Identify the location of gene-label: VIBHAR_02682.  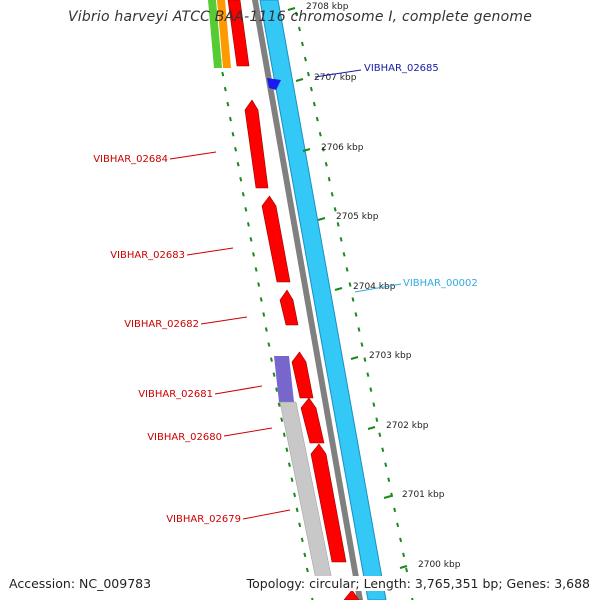
(161, 324).